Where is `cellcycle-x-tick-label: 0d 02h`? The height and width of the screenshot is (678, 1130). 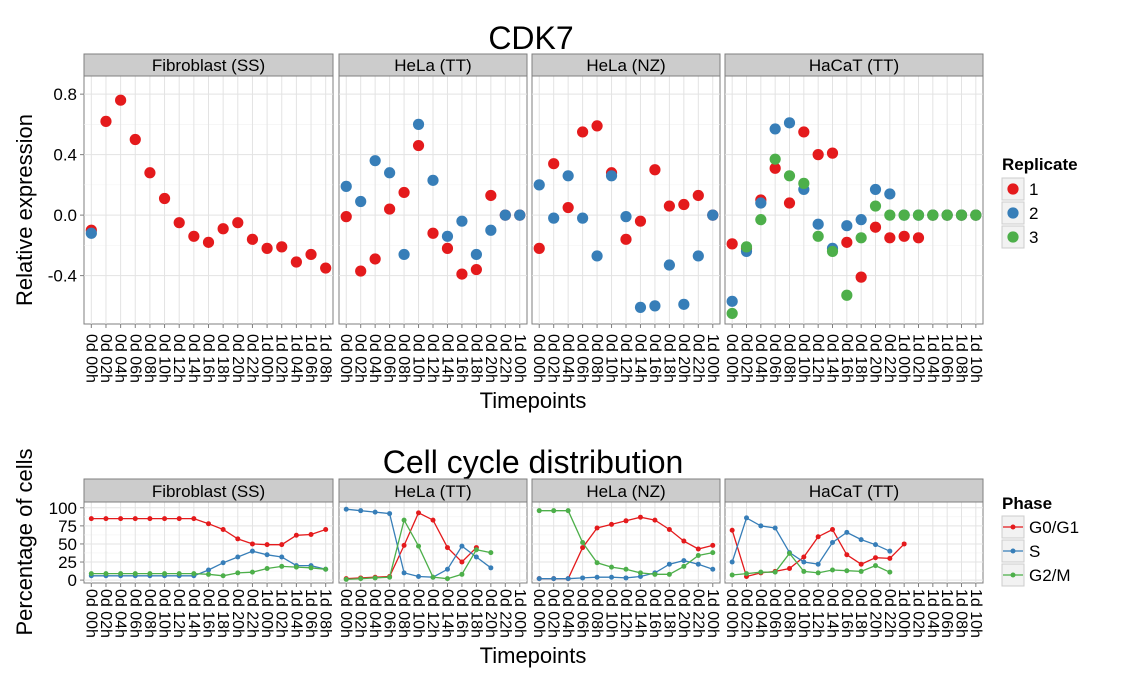 cellcycle-x-tick-label: 0d 02h is located at coordinates (746, 613).